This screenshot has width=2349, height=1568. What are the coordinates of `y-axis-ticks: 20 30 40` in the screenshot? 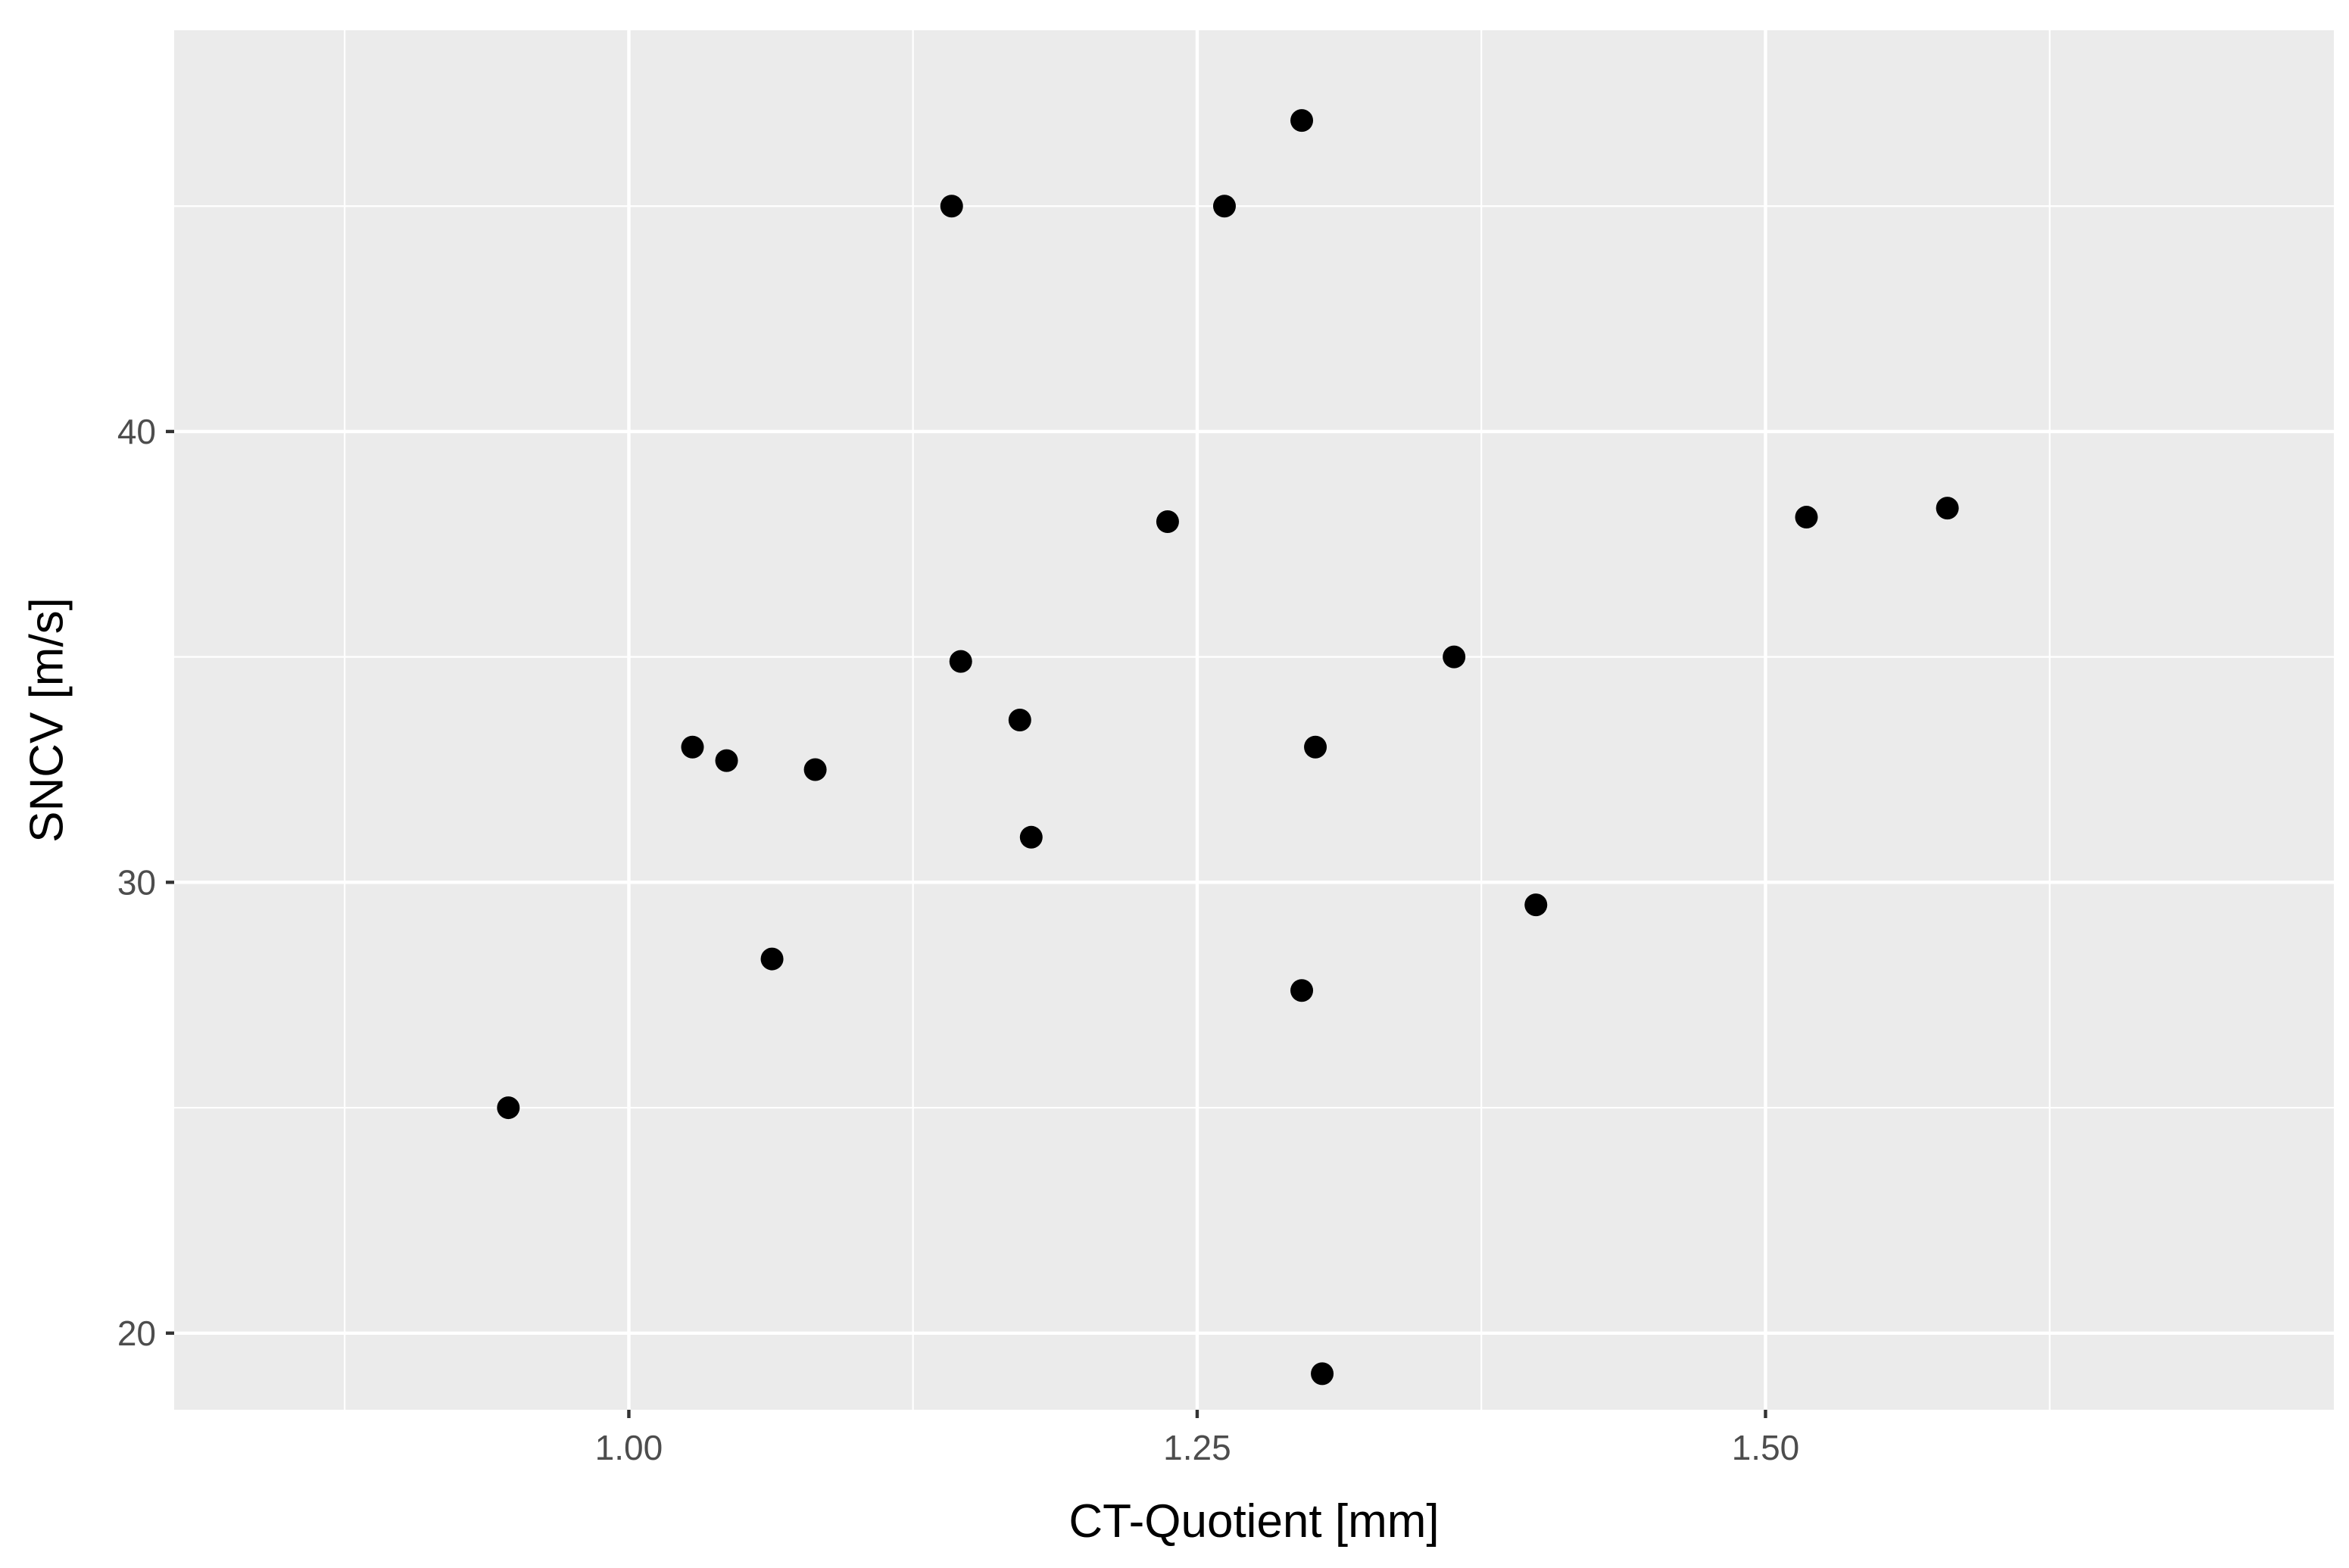 It's located at (145, 882).